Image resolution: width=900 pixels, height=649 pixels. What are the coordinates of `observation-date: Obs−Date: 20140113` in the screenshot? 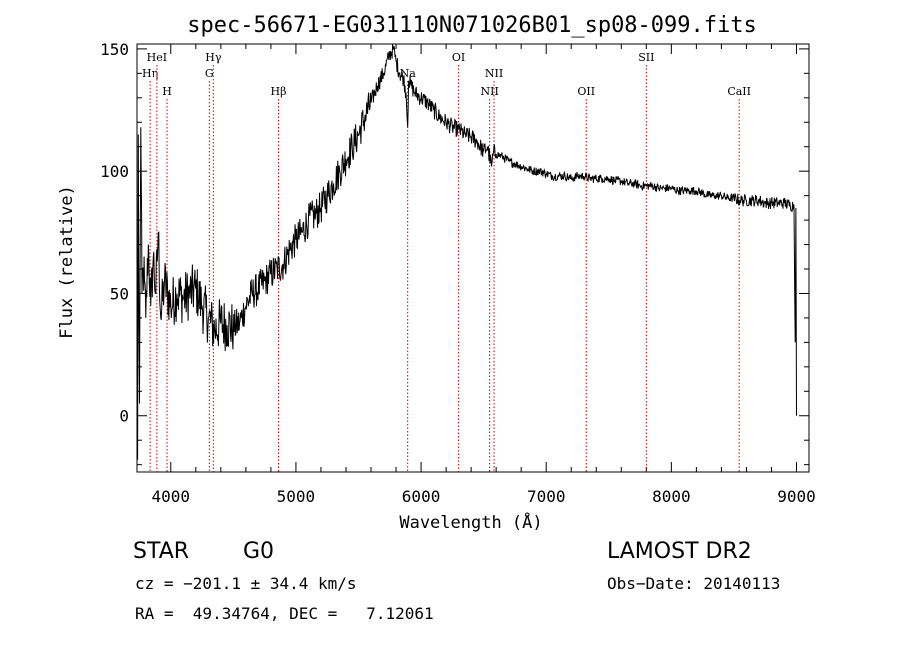 It's located at (694, 583).